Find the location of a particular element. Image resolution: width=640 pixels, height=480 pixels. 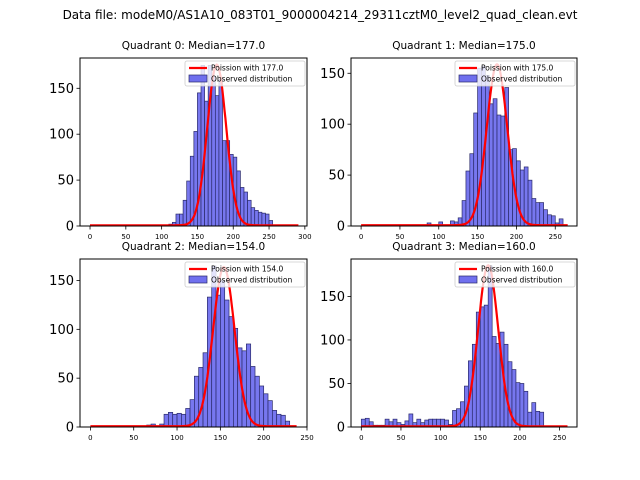

legend: Poission with 177.0 Observed distribution is located at coordinates (245, 73).